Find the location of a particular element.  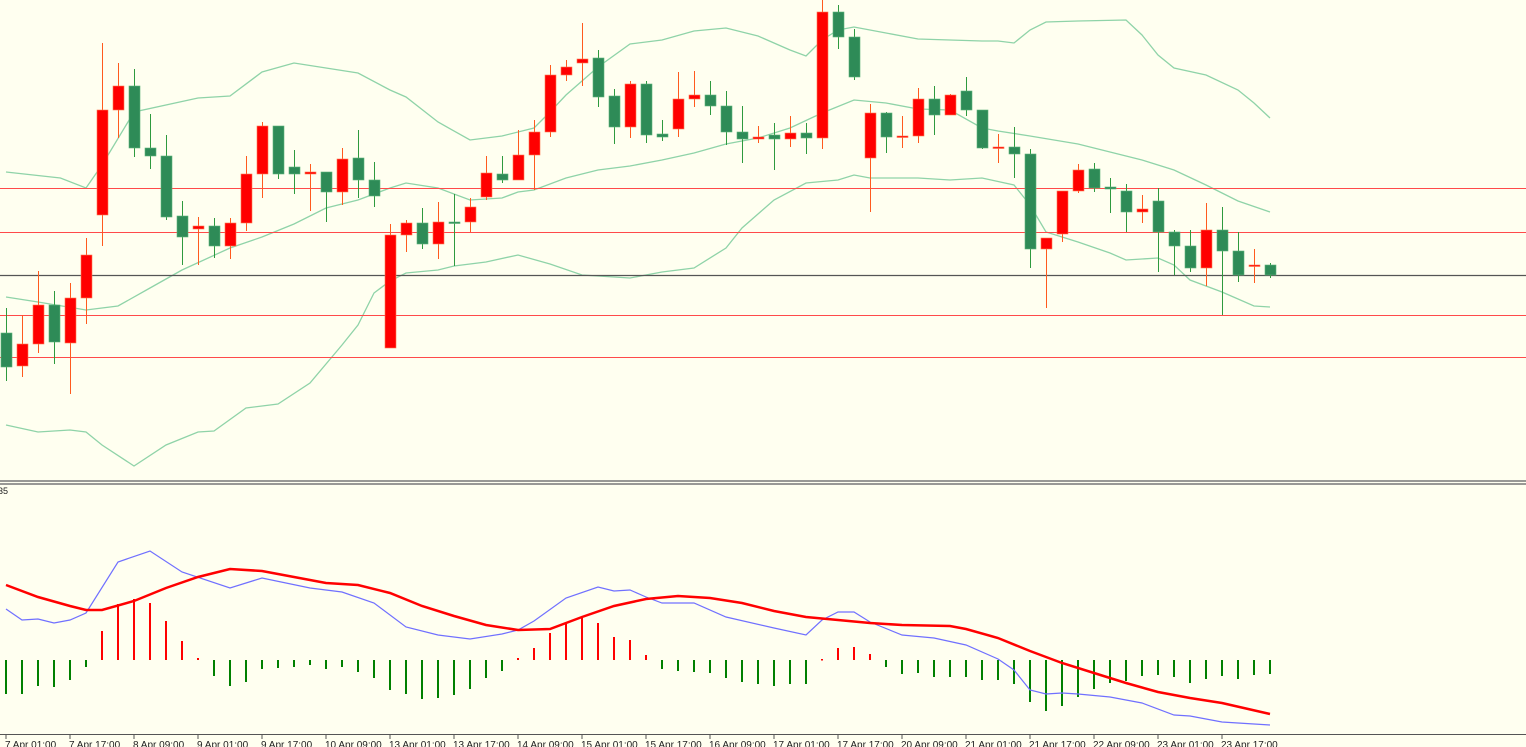

x-tick-label: 21 Apr 01:00 is located at coordinates (993, 743).